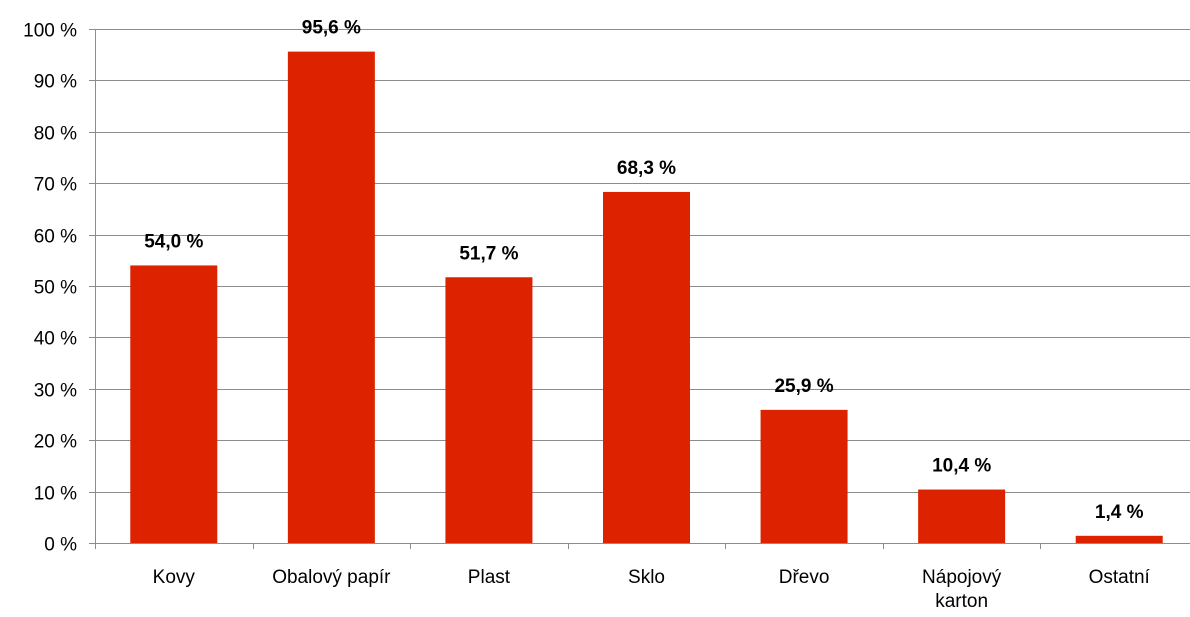 The width and height of the screenshot is (1190, 617). What do you see at coordinates (1120, 577) in the screenshot?
I see `x-category-label: Ostatní` at bounding box center [1120, 577].